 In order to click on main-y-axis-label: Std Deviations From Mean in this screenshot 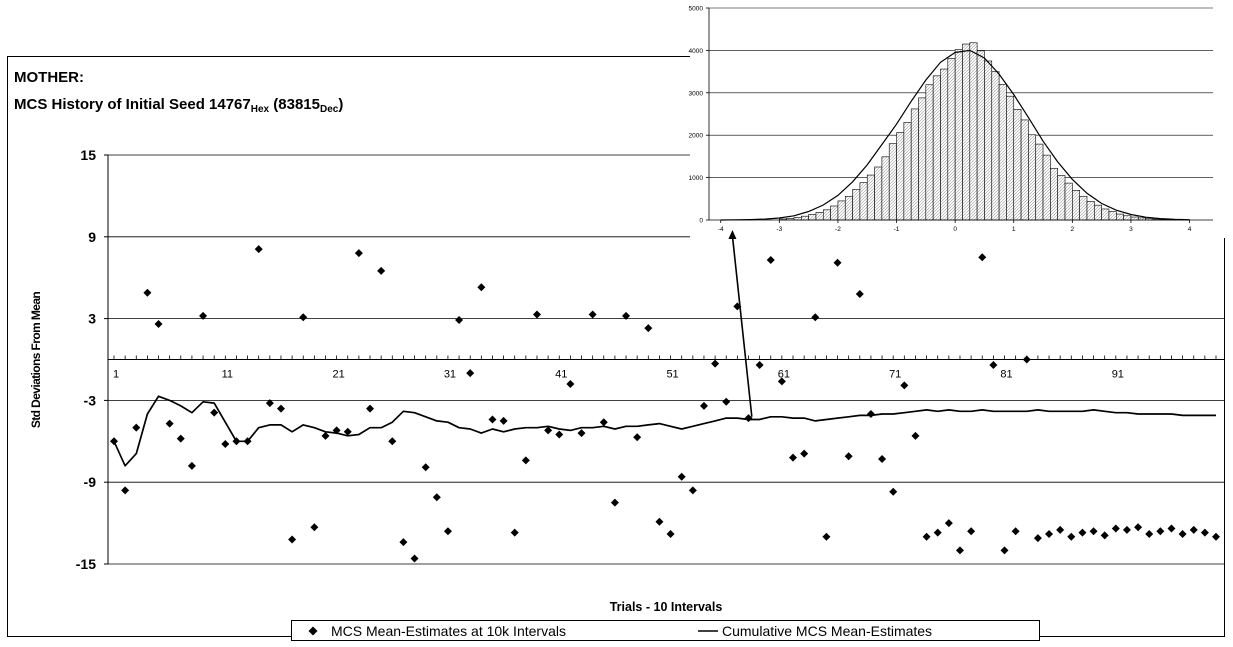, I will do `click(36, 360)`.